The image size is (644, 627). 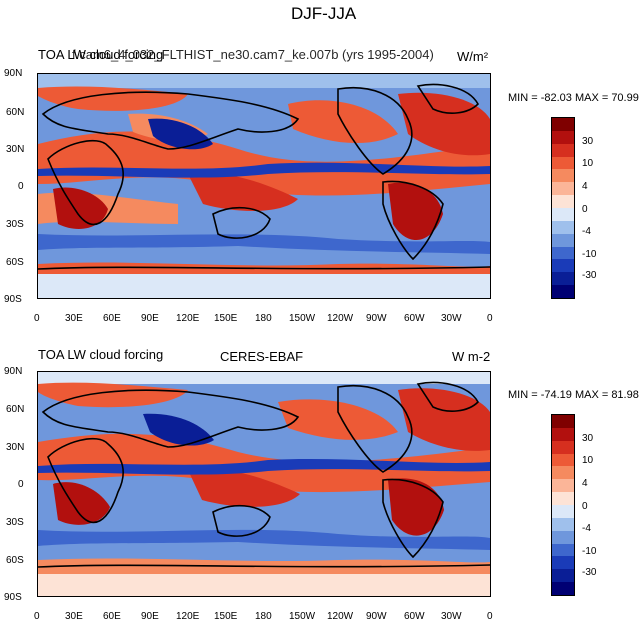 What do you see at coordinates (101, 54) in the screenshot?
I see `panel1-left-title: TOA LW cloud forcing` at bounding box center [101, 54].